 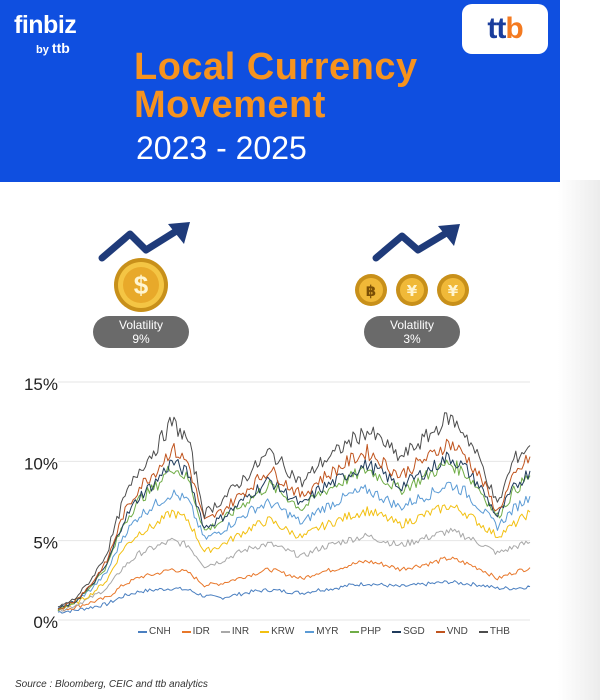 I want to click on legend-item-sgd: SGD, so click(x=408, y=631).